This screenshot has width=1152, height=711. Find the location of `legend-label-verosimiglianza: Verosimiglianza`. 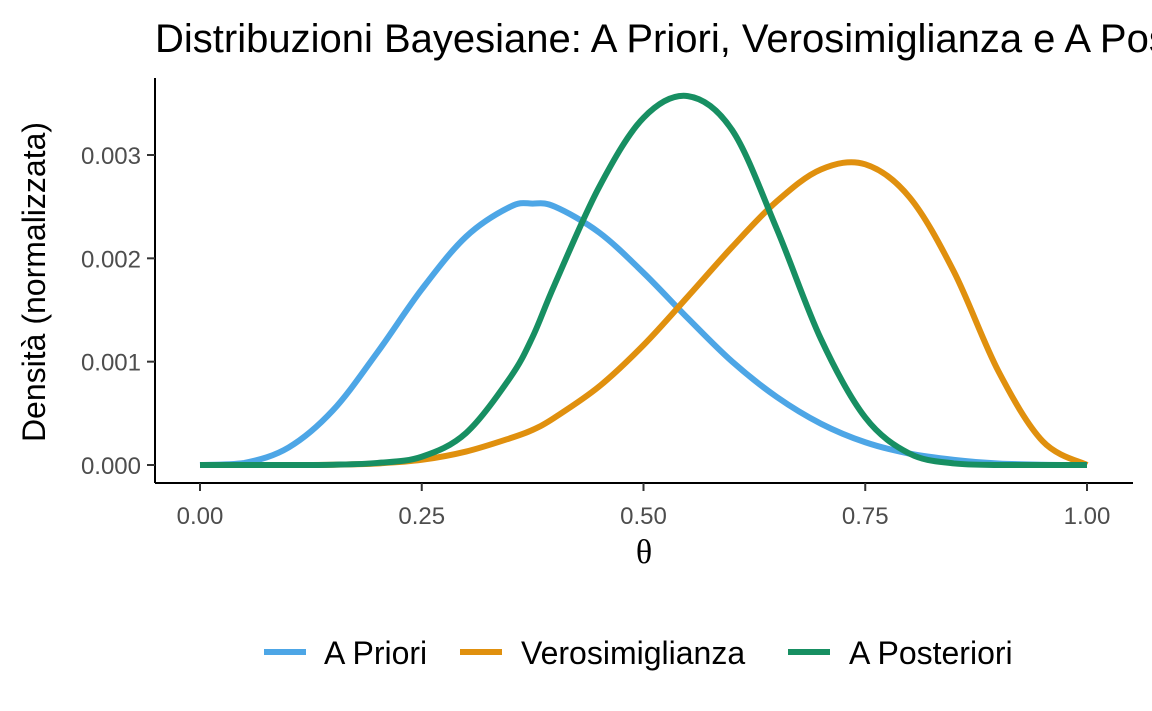

legend-label-verosimiglianza: Verosimiglianza is located at coordinates (633, 653).